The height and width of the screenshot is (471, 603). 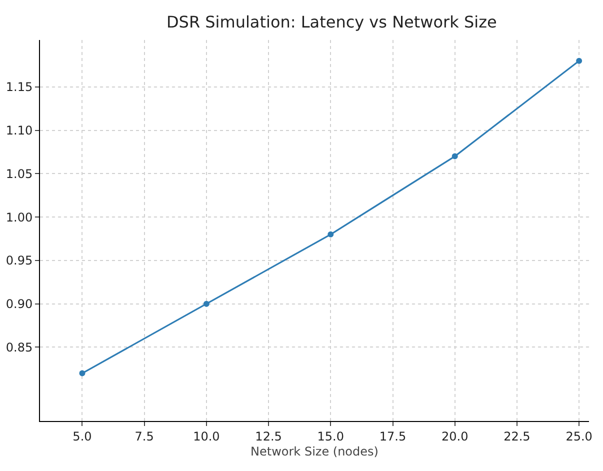 I want to click on y-tick-label: 1.05, so click(x=19, y=173).